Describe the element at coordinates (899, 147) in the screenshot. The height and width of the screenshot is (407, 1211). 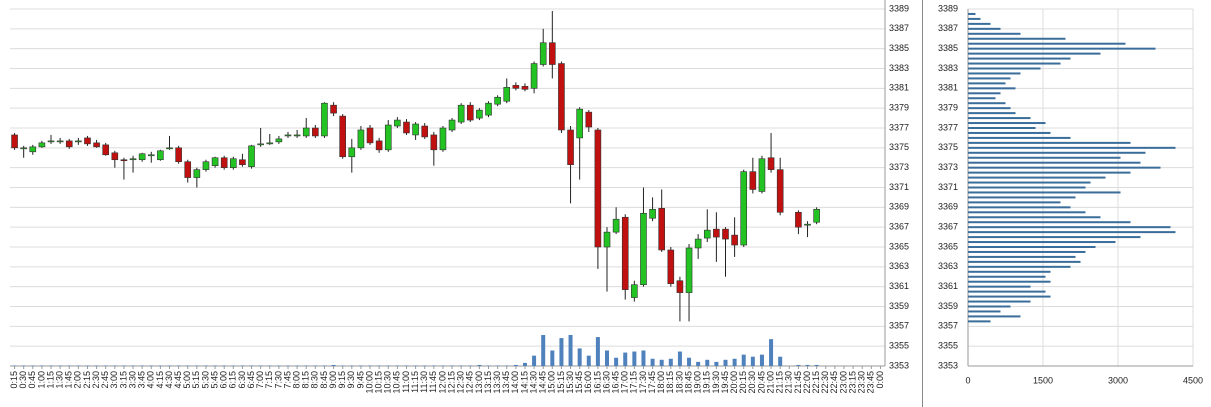
I see `y-tick-label: 3375` at that location.